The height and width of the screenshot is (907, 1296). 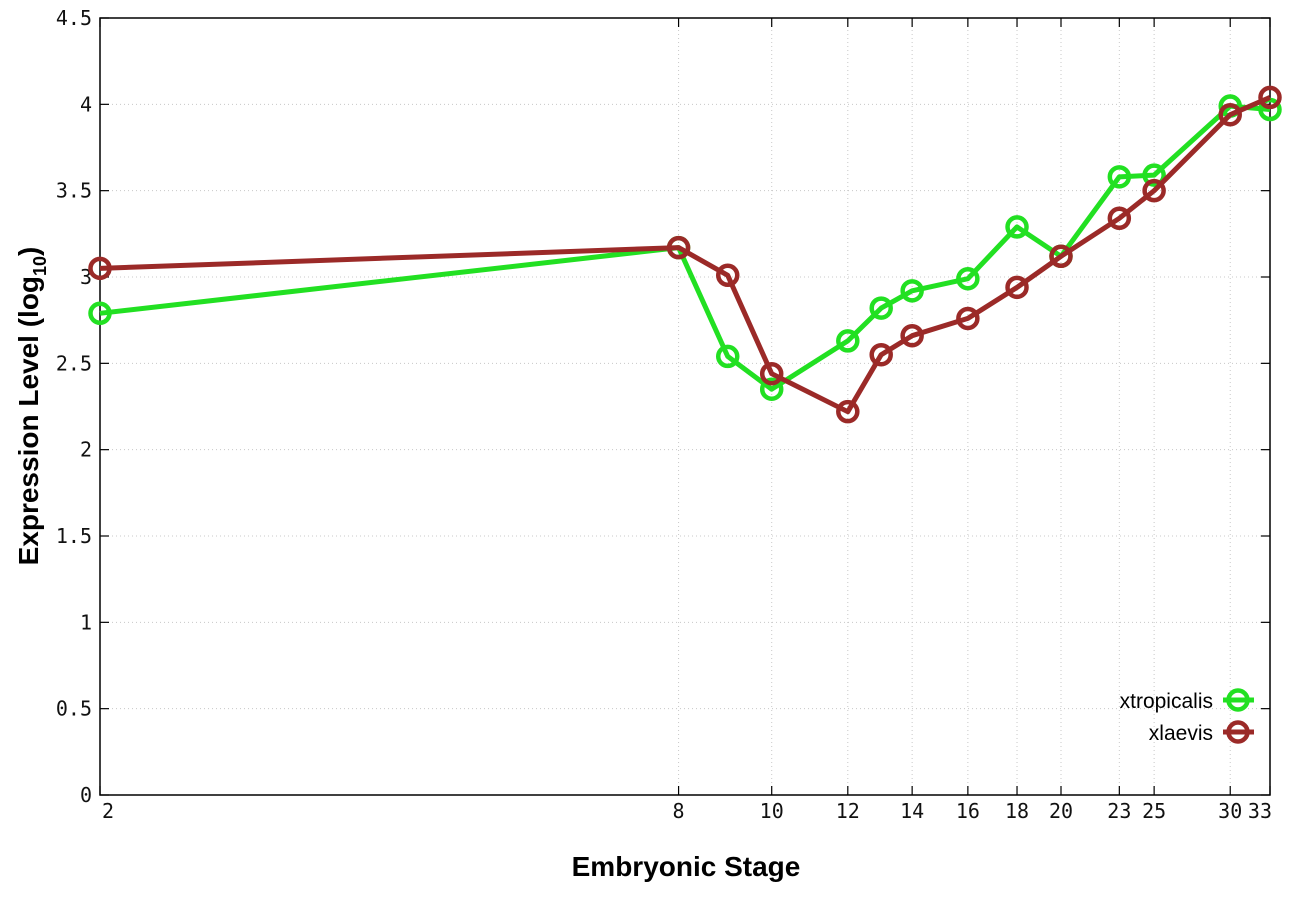 What do you see at coordinates (74, 18) in the screenshot?
I see `y-tick-label: 4.5` at bounding box center [74, 18].